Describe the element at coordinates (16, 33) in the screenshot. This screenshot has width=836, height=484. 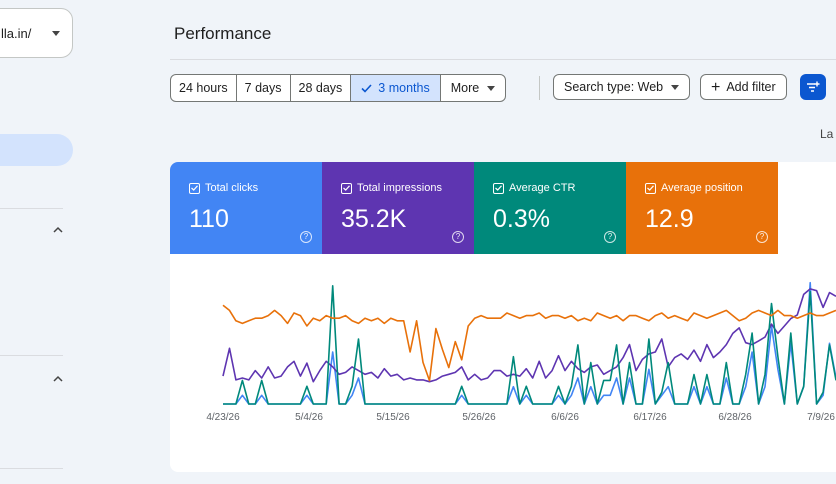
I see `property-selector-label: lla.in/` at that location.